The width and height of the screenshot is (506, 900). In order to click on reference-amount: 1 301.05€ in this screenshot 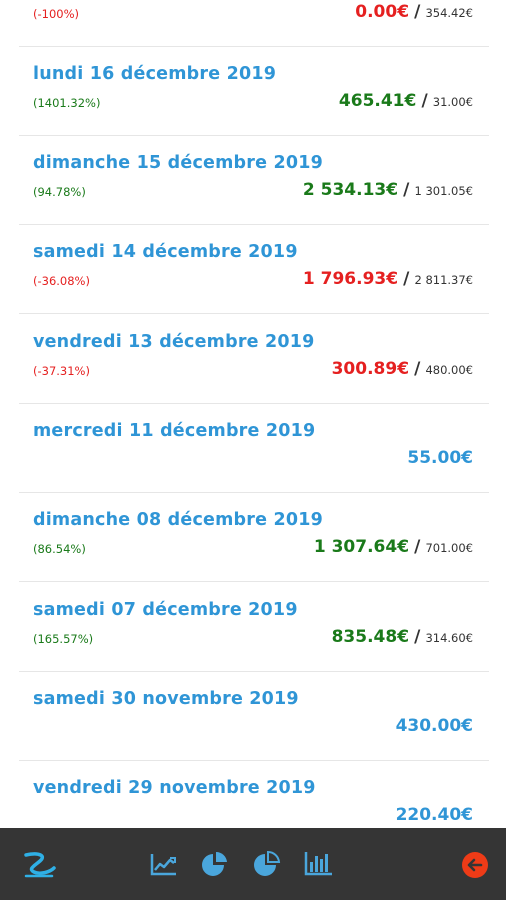, I will do `click(443, 191)`.